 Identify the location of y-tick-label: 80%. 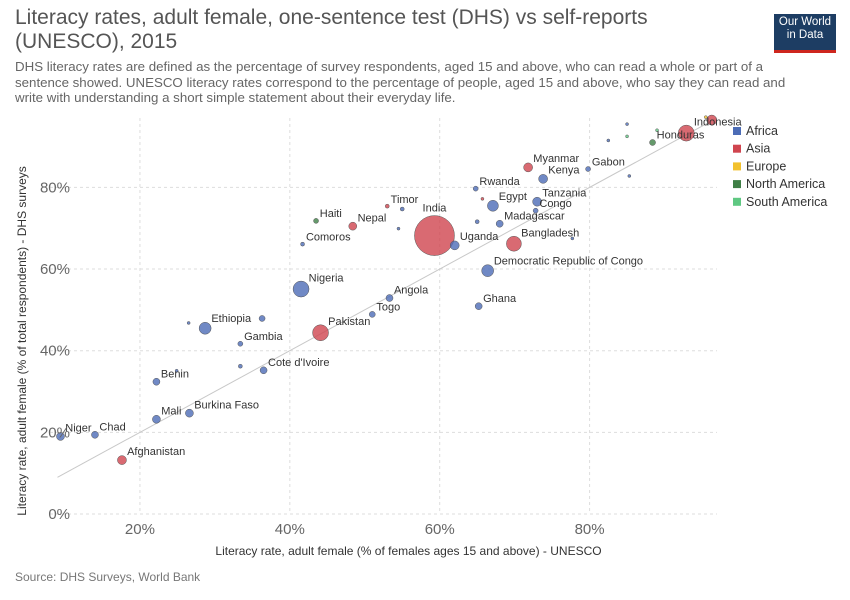
(55, 187).